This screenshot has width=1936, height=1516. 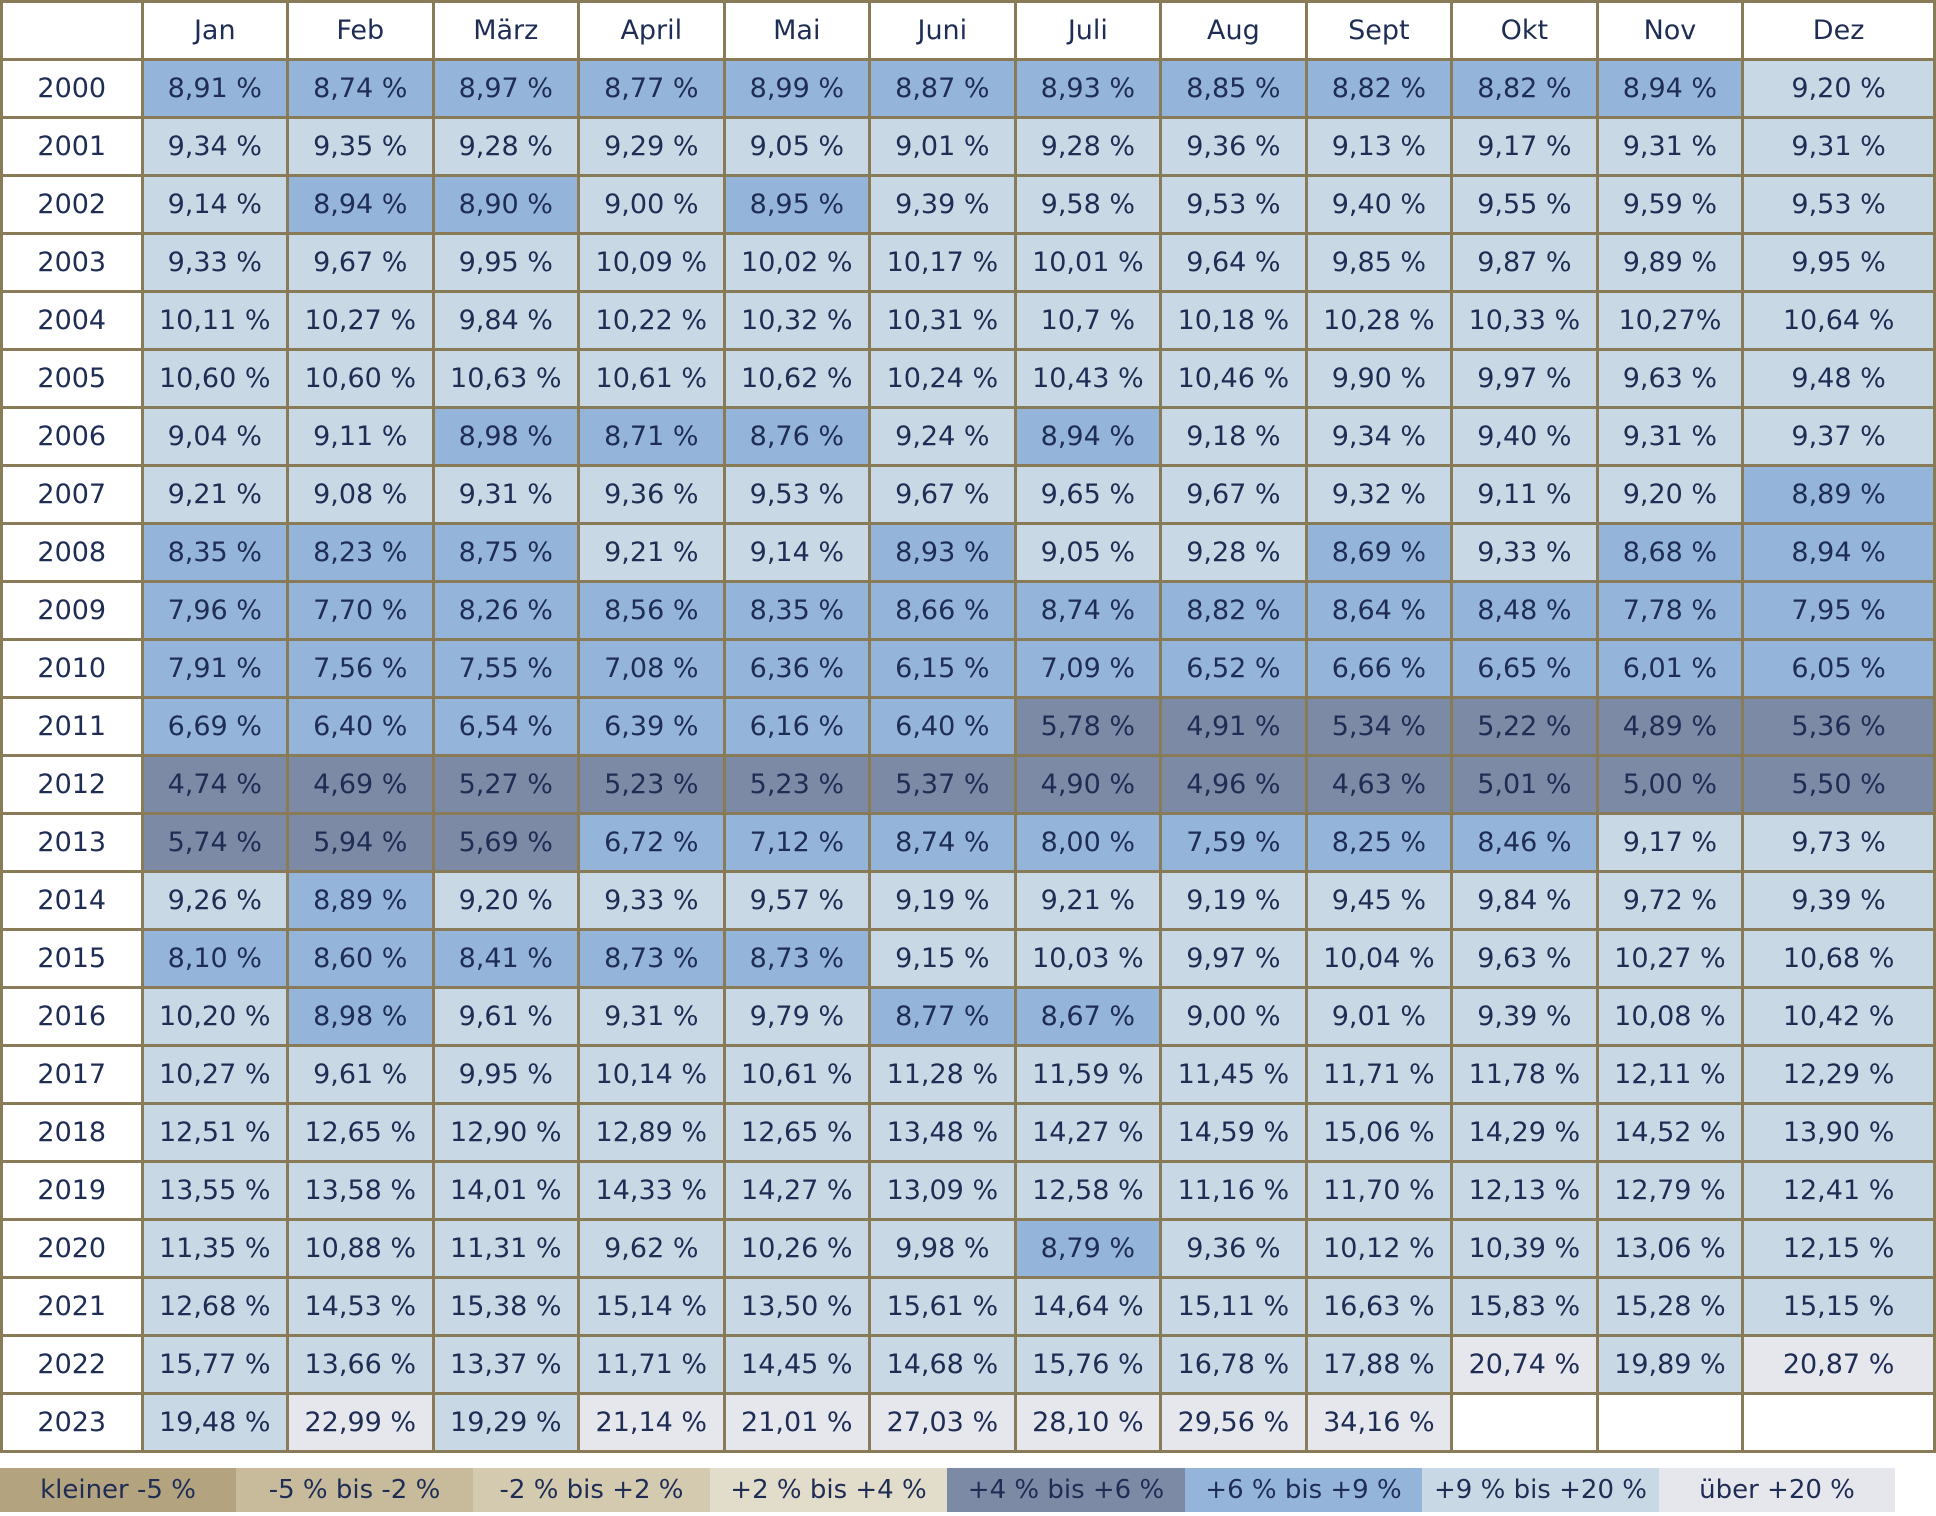 What do you see at coordinates (215, 494) in the screenshot?
I see `heatmap-cell: 9,21 %` at bounding box center [215, 494].